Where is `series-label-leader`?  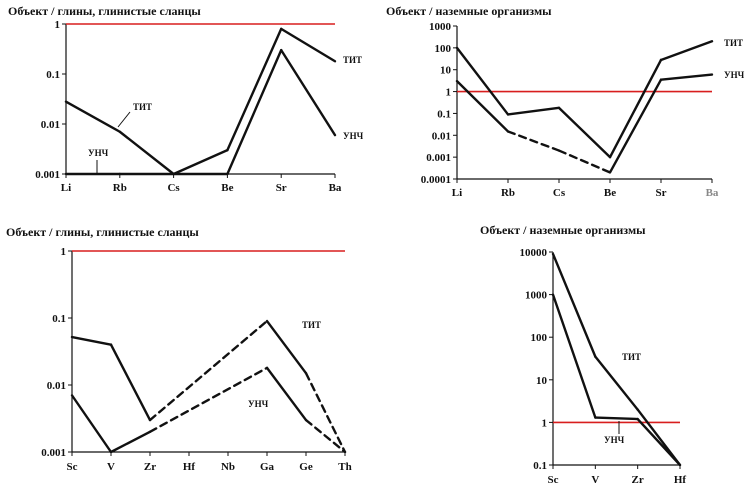
series-label-leader is located at coordinates (124, 119).